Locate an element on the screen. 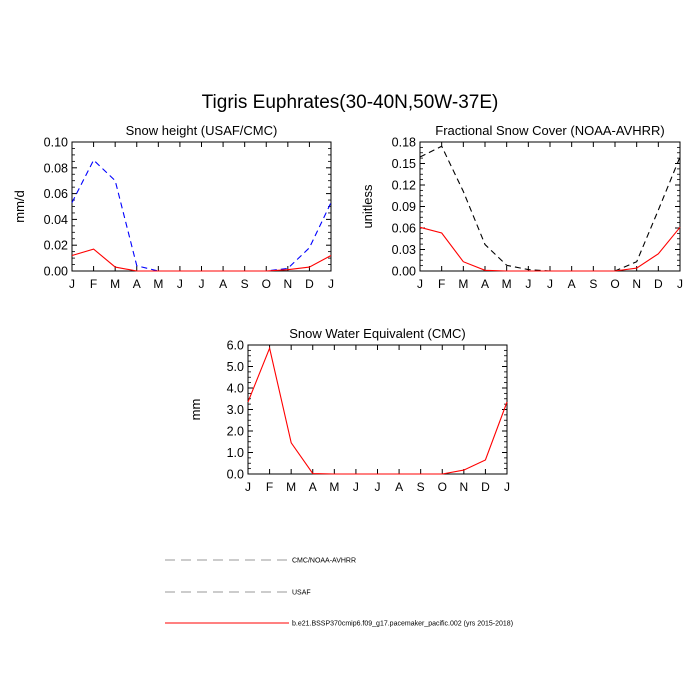 The width and height of the screenshot is (700, 700). y-tick-label: 3.0 is located at coordinates (235, 410).